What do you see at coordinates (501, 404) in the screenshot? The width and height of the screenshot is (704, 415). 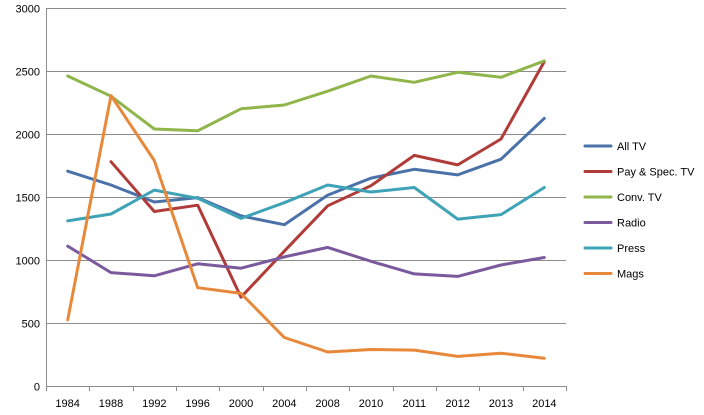 I see `x-tick-label: 2013` at bounding box center [501, 404].